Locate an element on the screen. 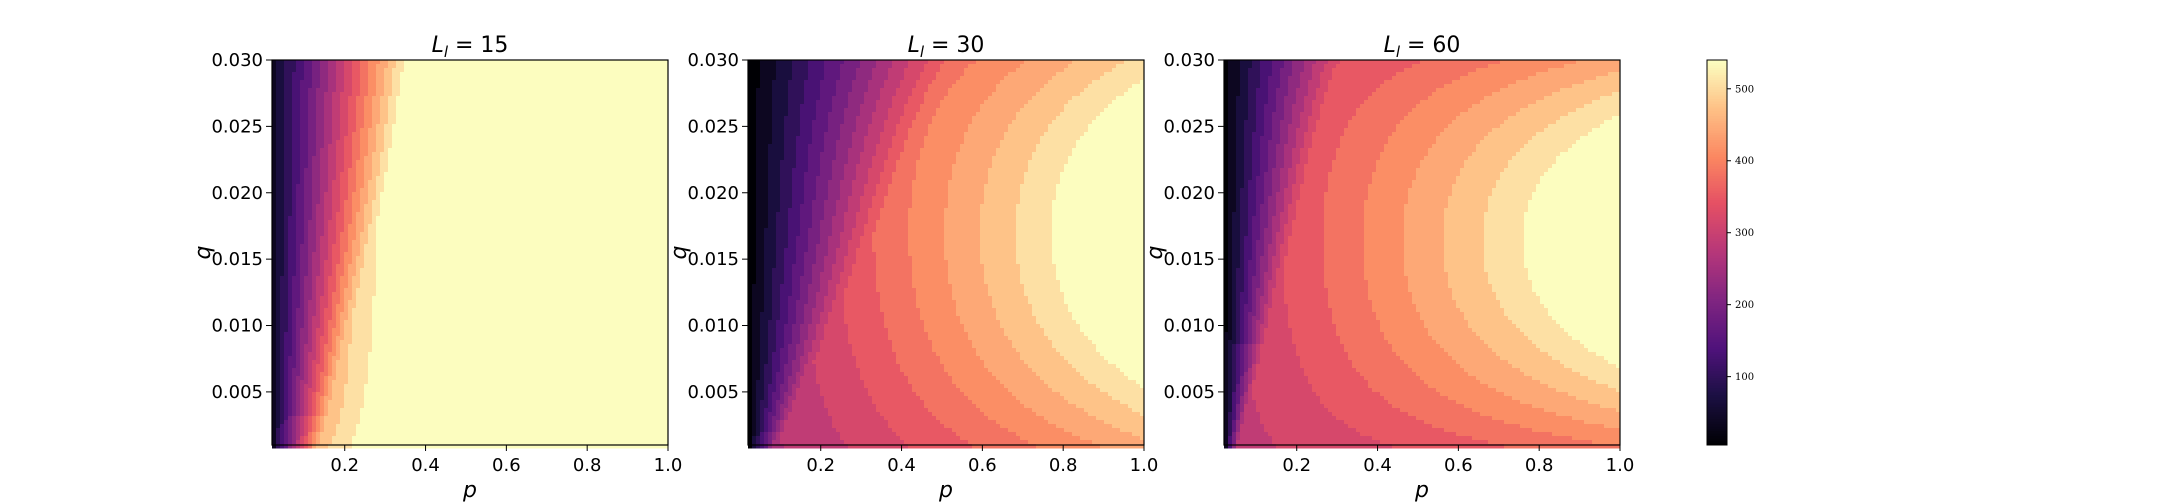  colorbar-tick-label: 100 is located at coordinates (1744, 377).